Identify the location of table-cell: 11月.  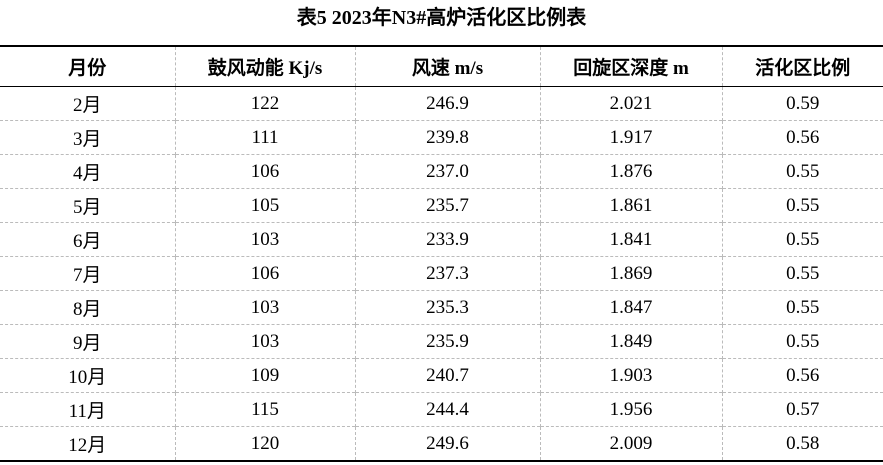
(87, 409).